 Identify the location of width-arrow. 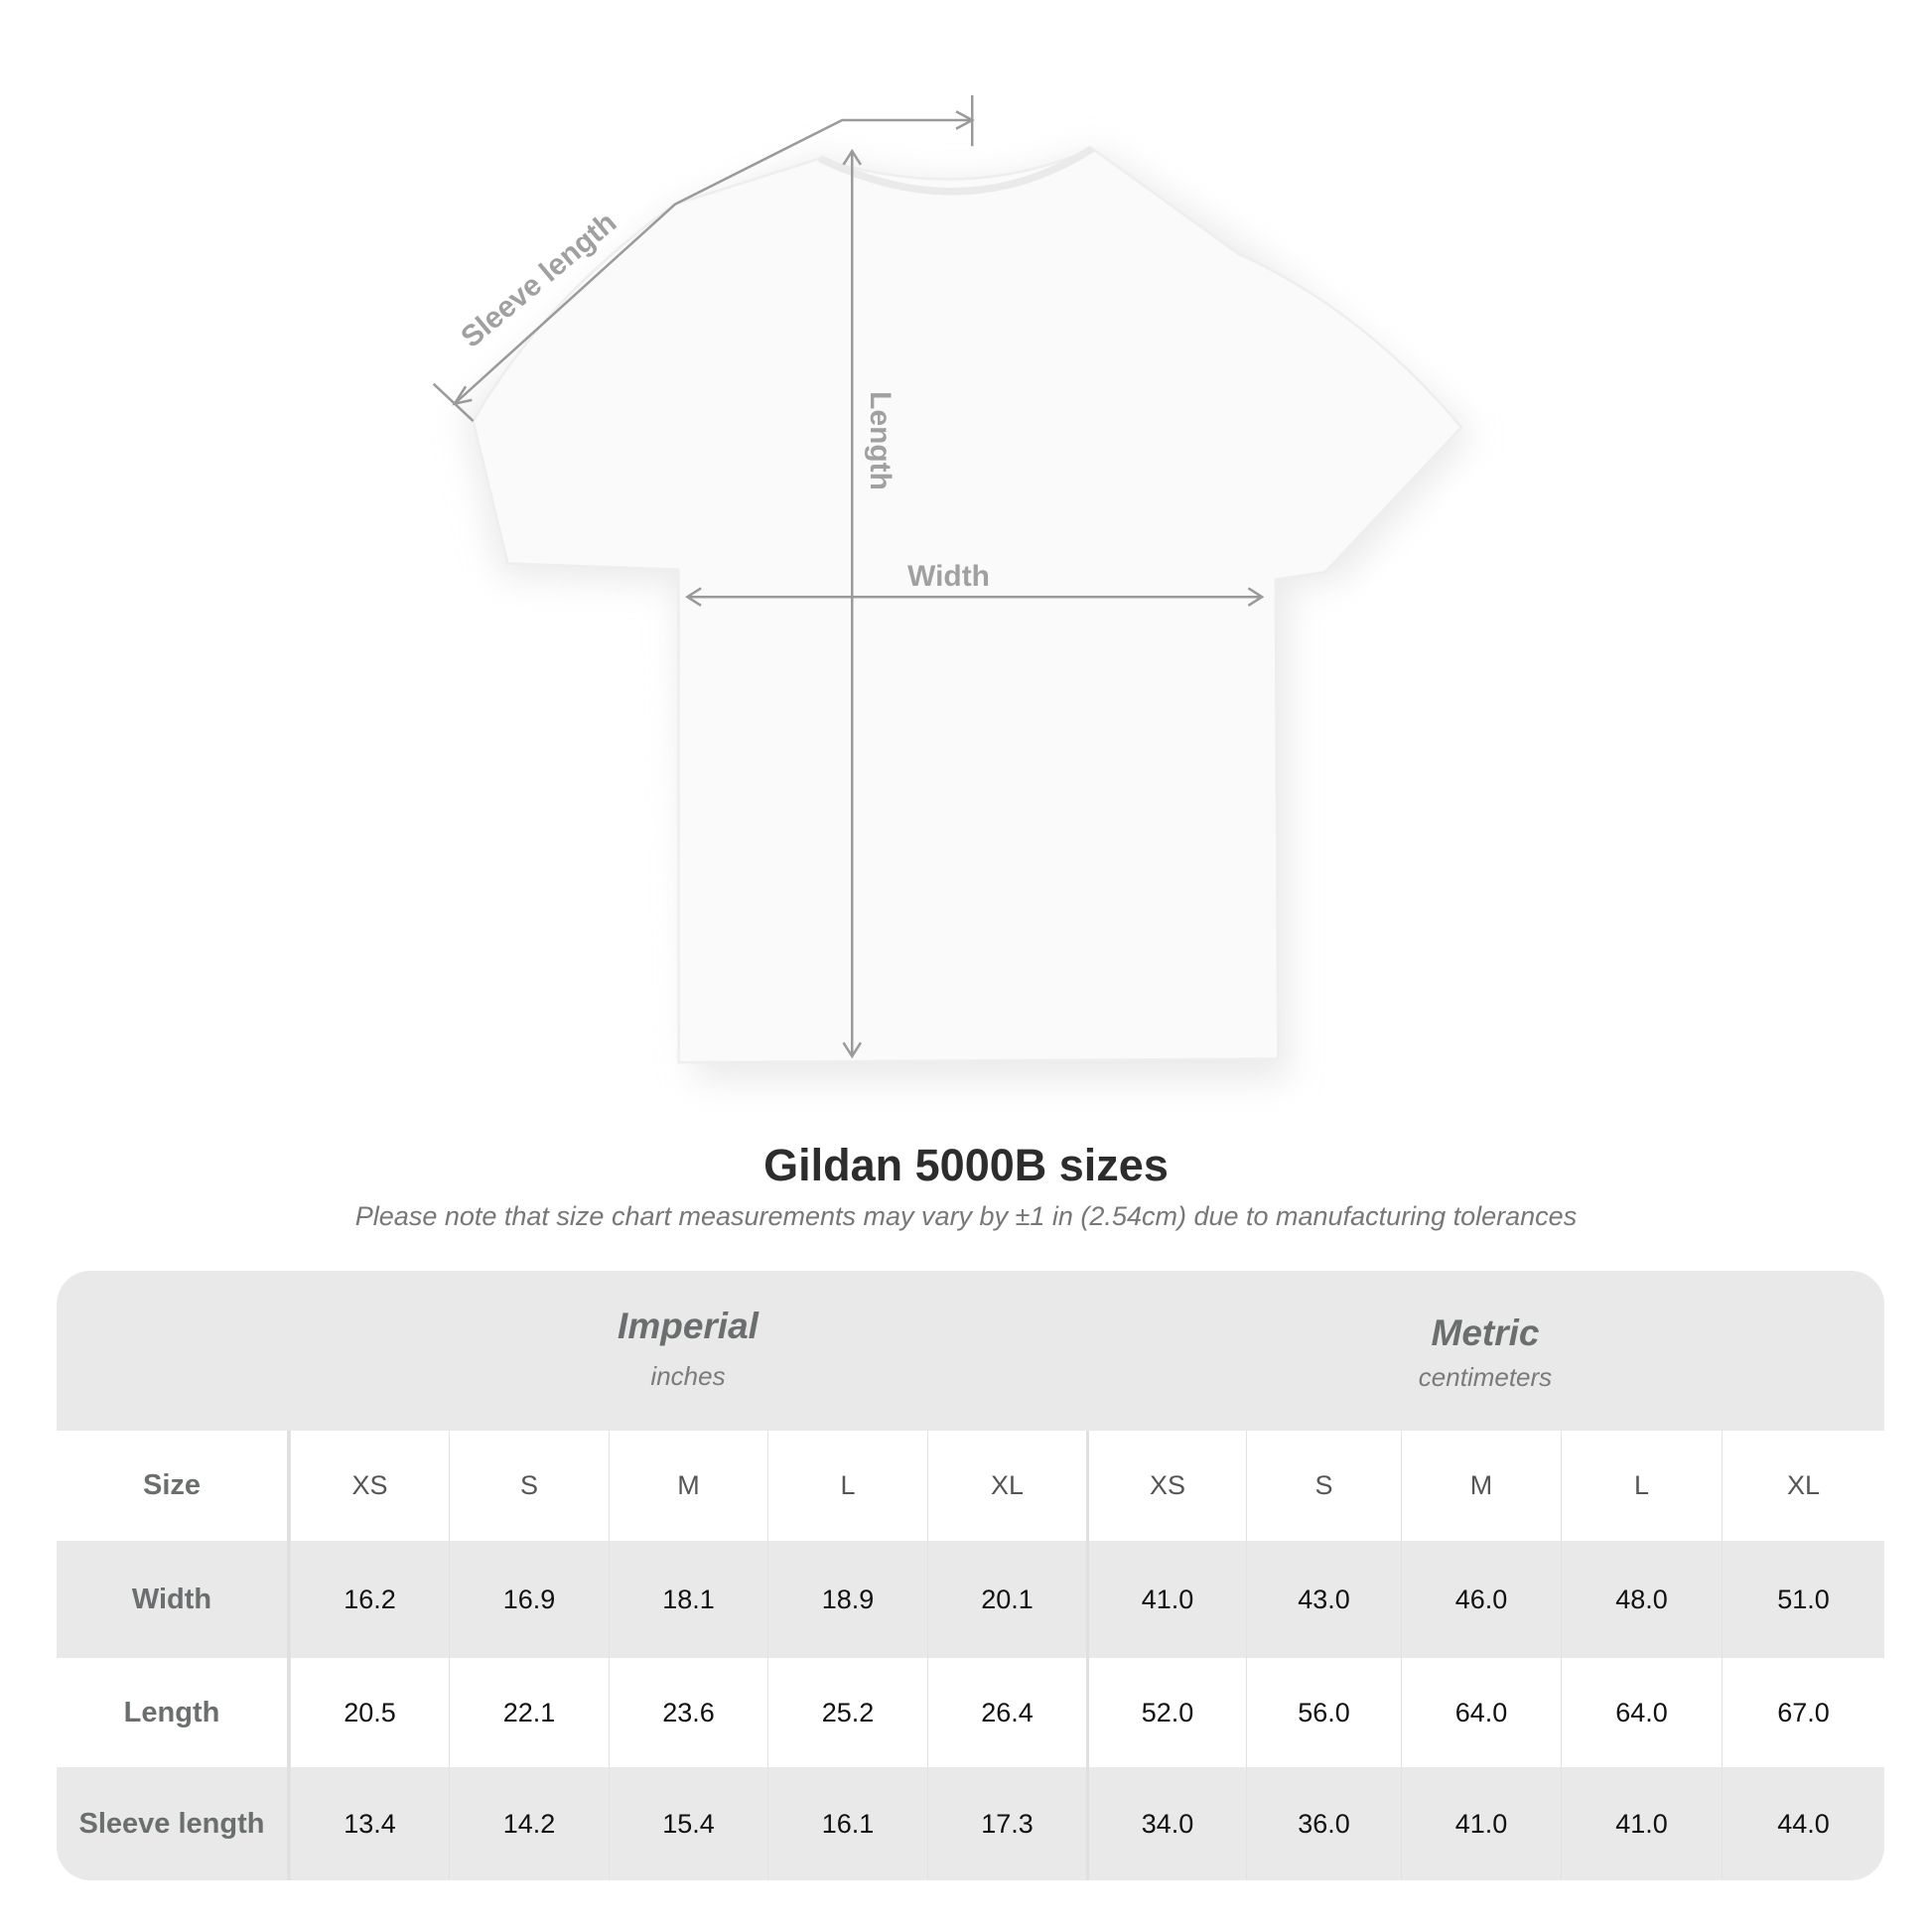
(975, 597).